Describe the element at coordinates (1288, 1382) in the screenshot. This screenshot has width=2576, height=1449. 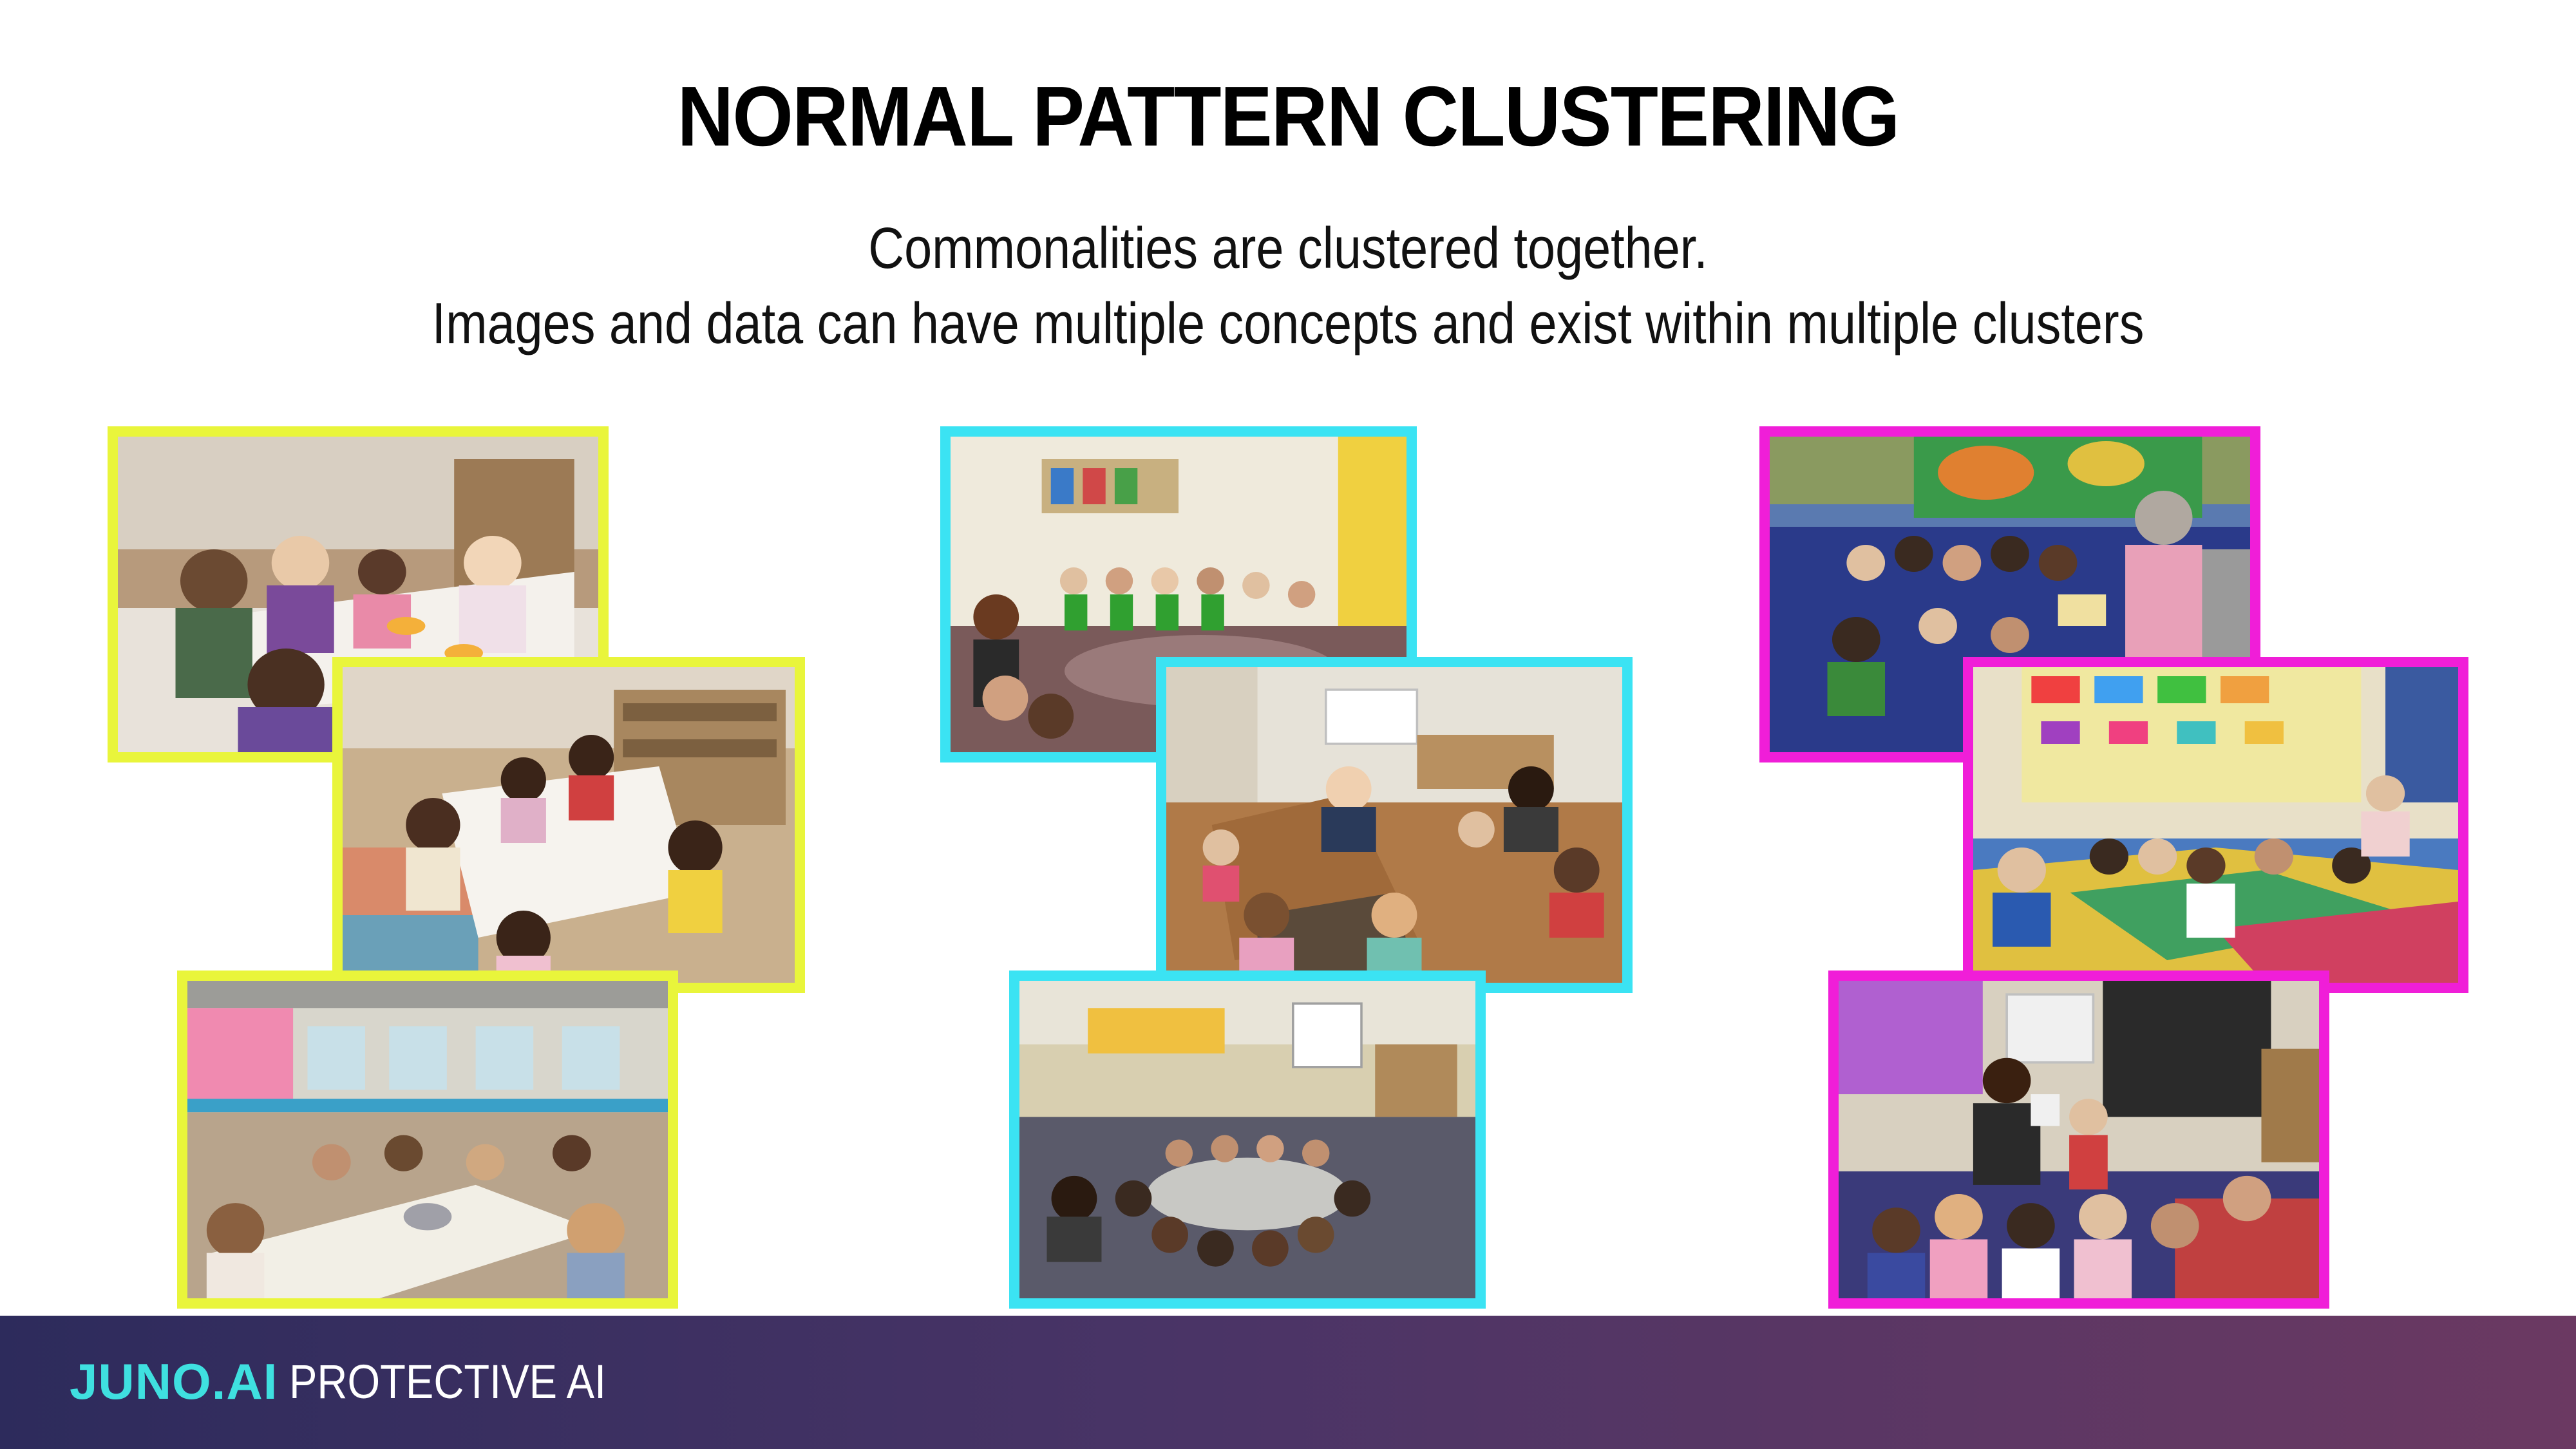
I see `footer-bar: JUNO.AI PROTECTIVE AI` at that location.